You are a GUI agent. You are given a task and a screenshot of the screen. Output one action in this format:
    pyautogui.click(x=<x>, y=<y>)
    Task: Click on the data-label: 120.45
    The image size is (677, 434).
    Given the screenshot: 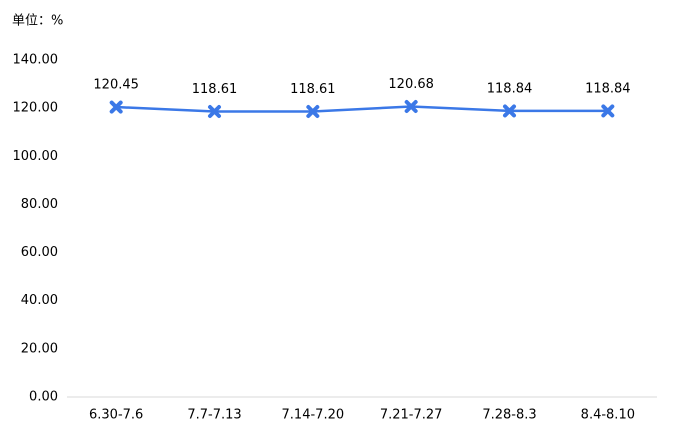 What is the action you would take?
    pyautogui.click(x=116, y=85)
    